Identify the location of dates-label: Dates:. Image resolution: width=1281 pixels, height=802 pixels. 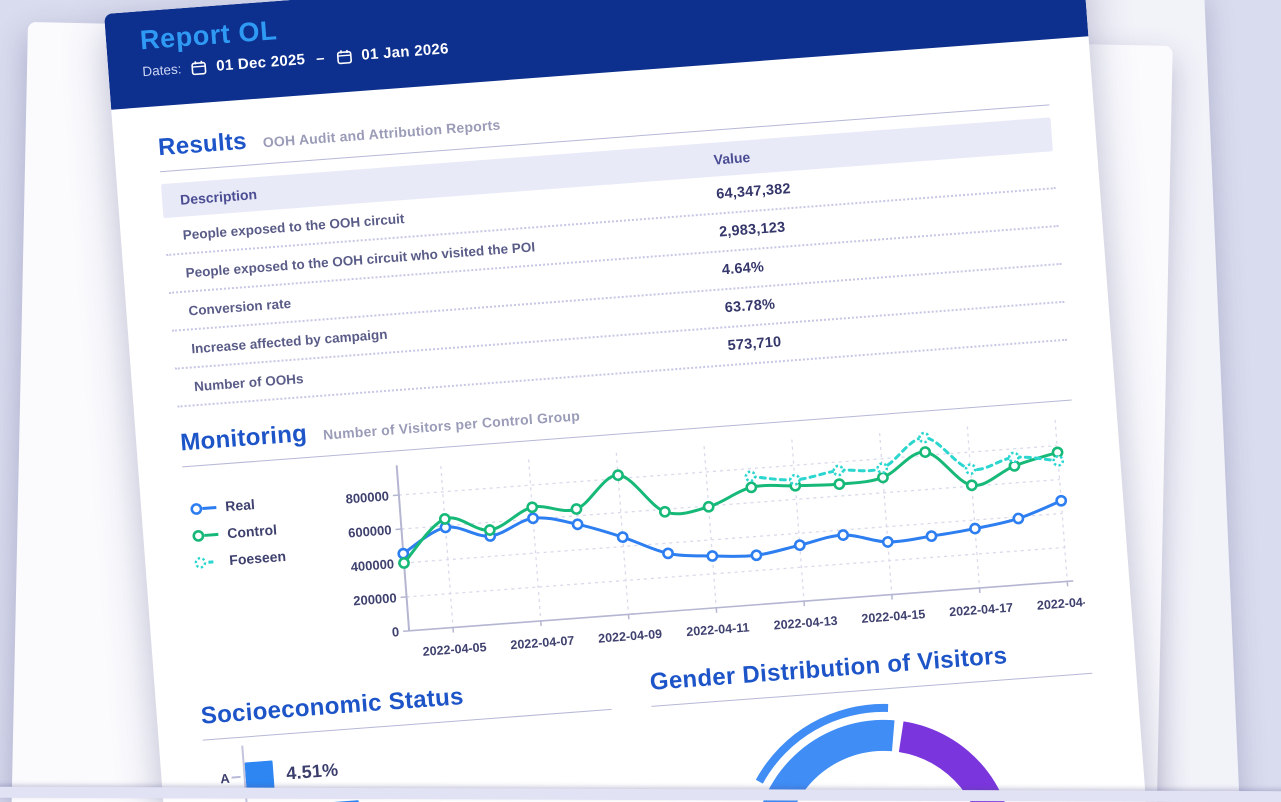
(161, 70).